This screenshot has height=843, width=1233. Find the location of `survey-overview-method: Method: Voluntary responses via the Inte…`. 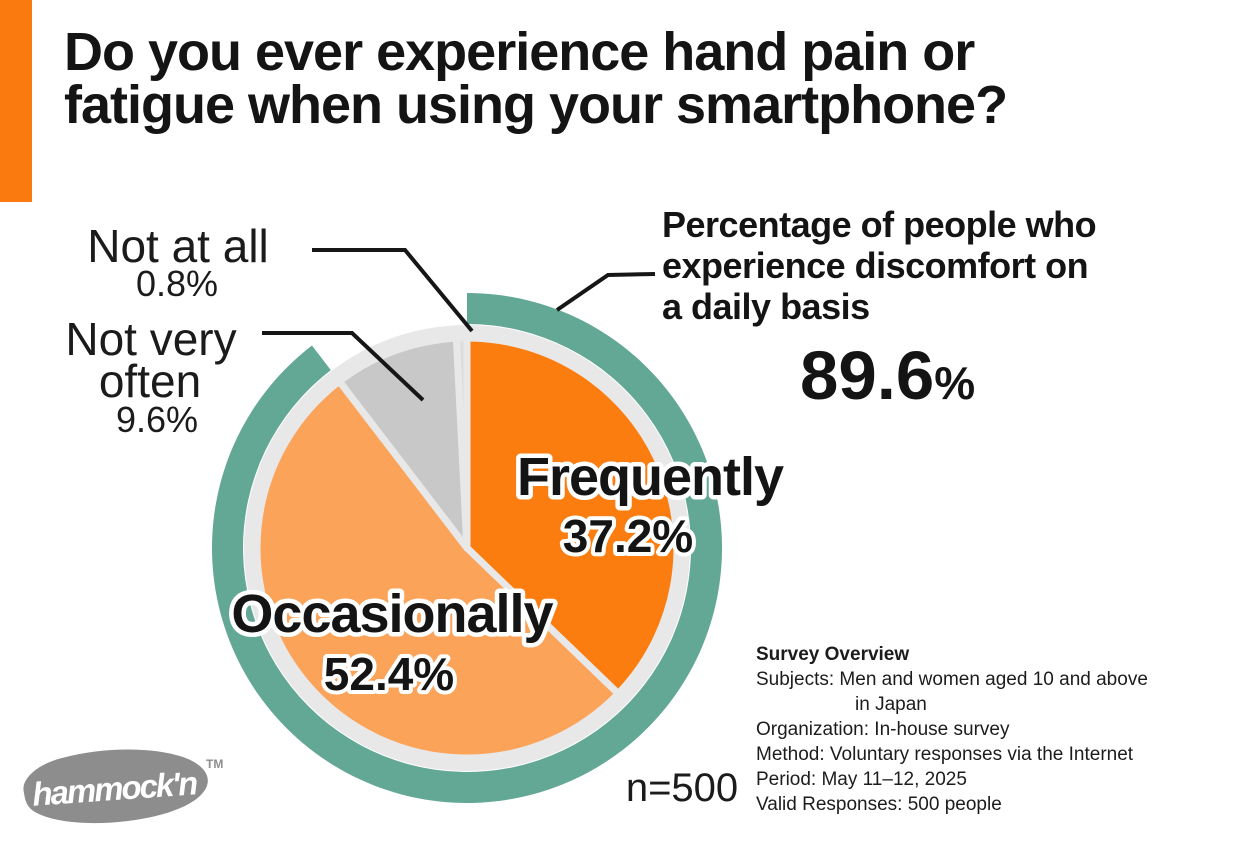

survey-overview-method: Method: Voluntary responses via the Inte… is located at coordinates (945, 754).